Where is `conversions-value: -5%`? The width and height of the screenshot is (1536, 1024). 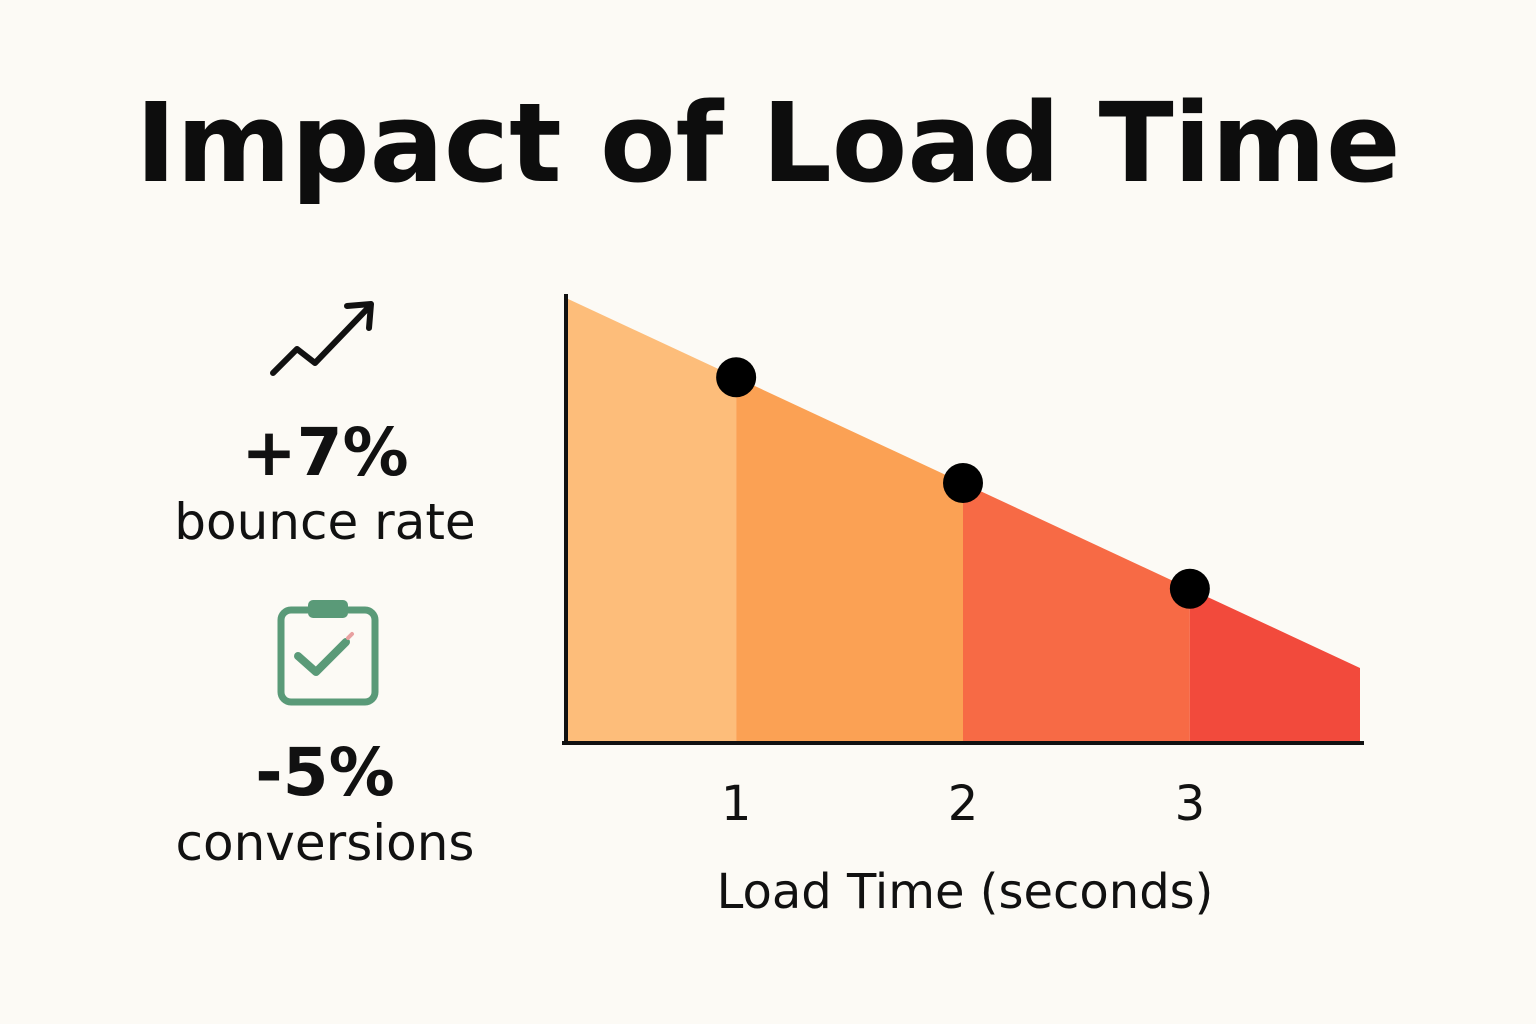
conversions-value: -5% is located at coordinates (325, 772).